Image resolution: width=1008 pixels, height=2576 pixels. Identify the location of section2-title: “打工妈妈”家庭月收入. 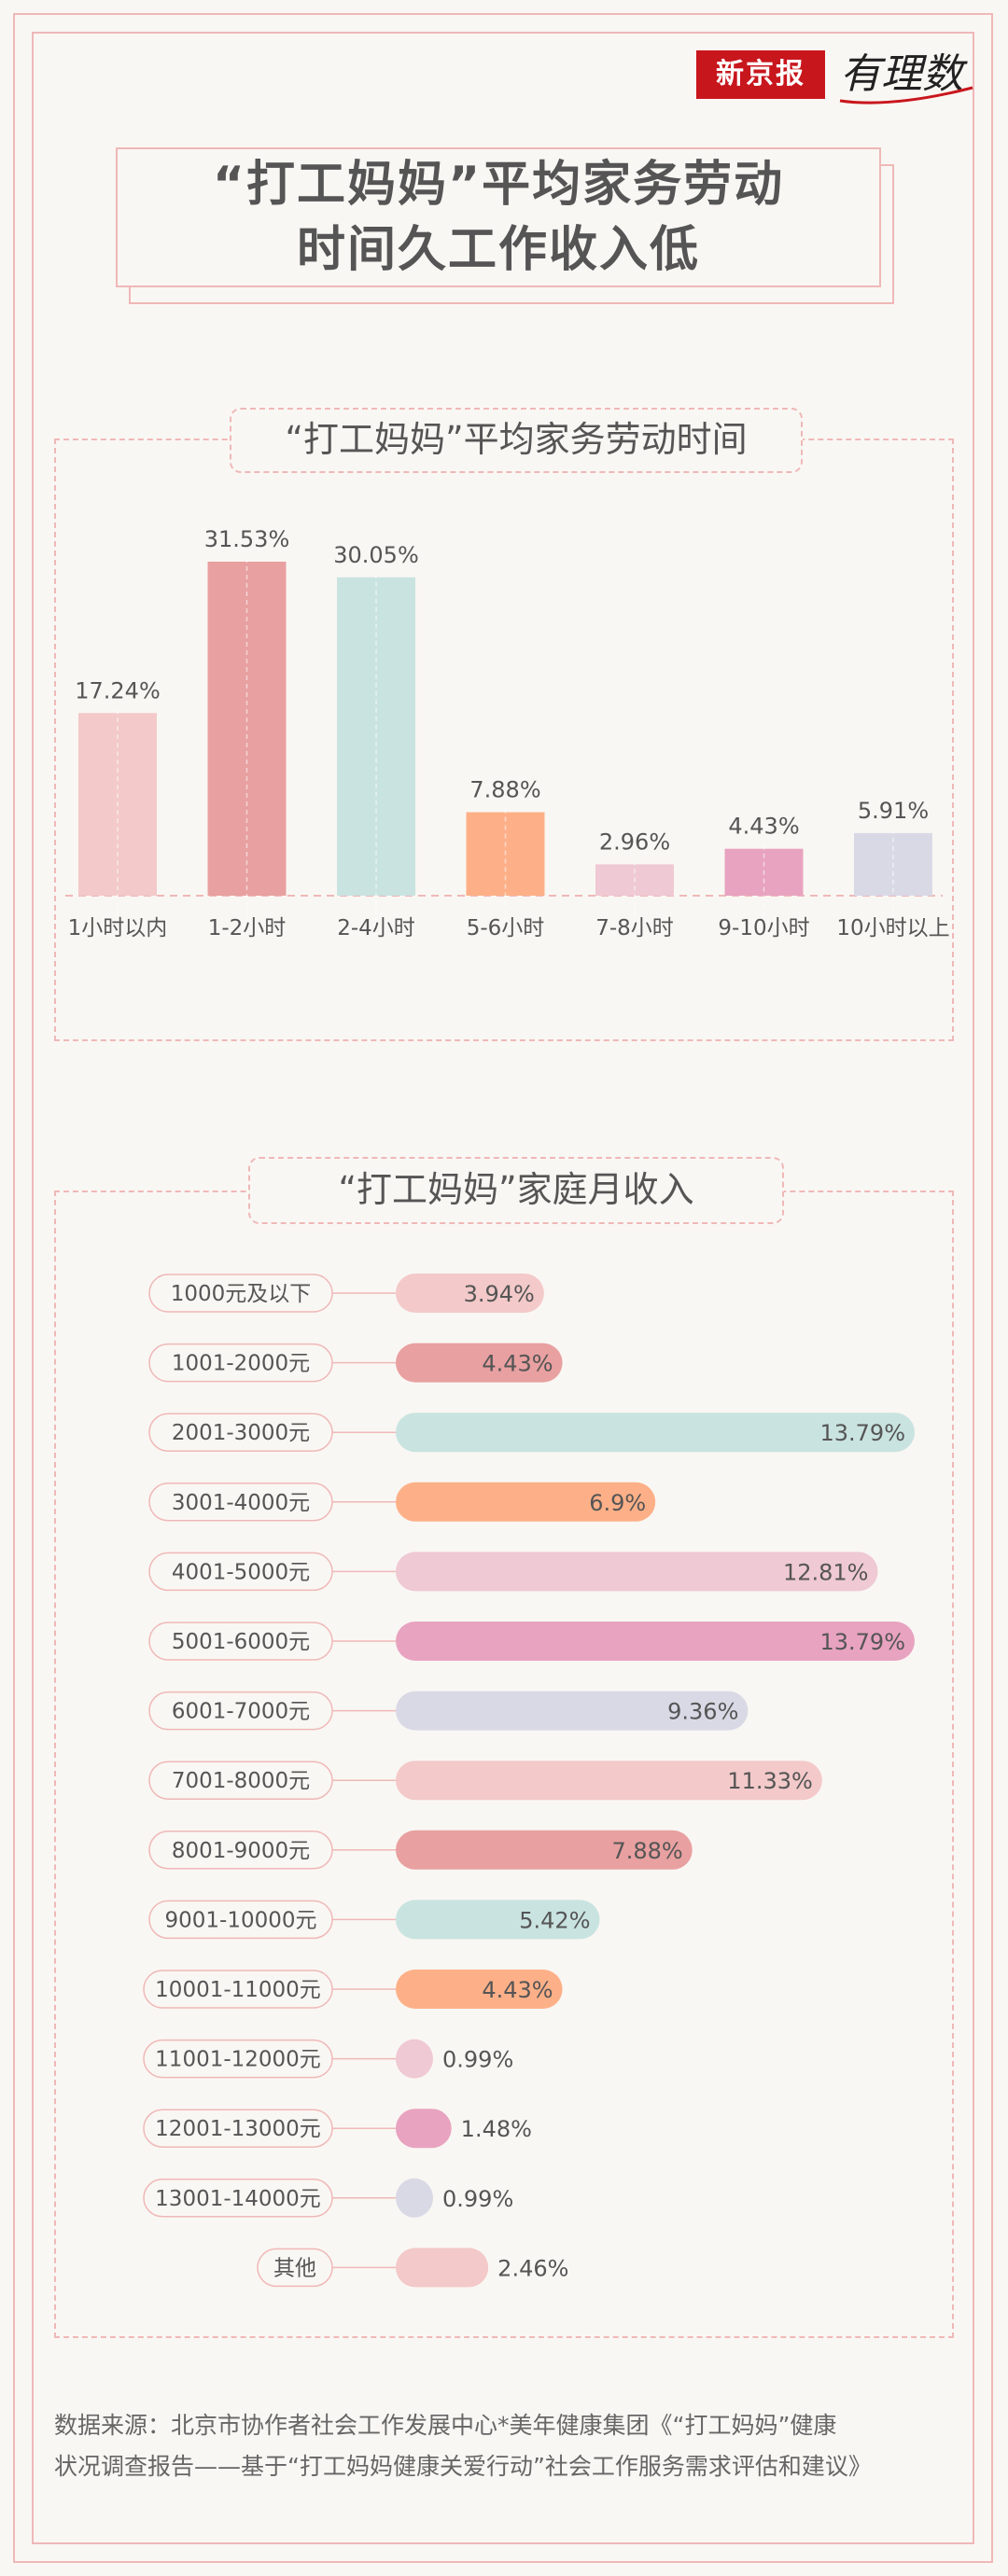
(516, 1190).